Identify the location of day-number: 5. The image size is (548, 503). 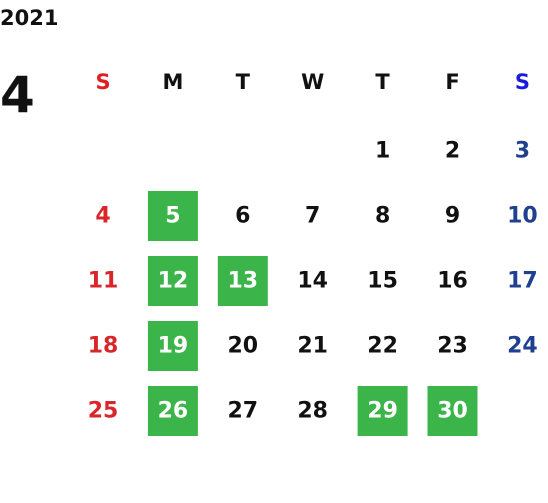
(172, 216).